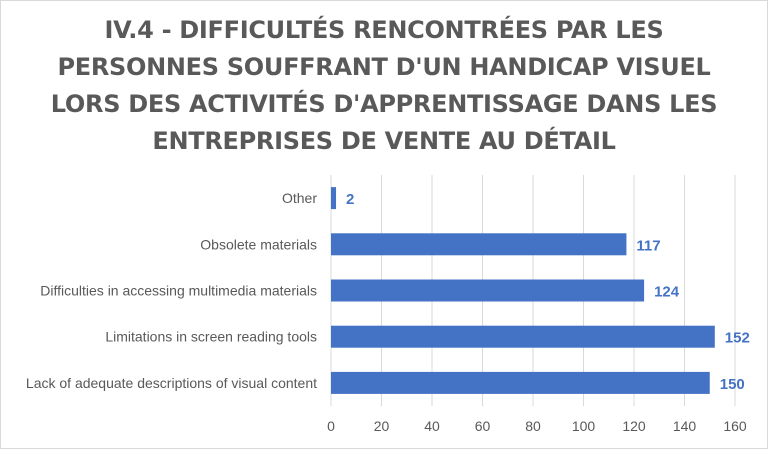  Describe the element at coordinates (634, 426) in the screenshot. I see `x-tick-label: 120` at that location.